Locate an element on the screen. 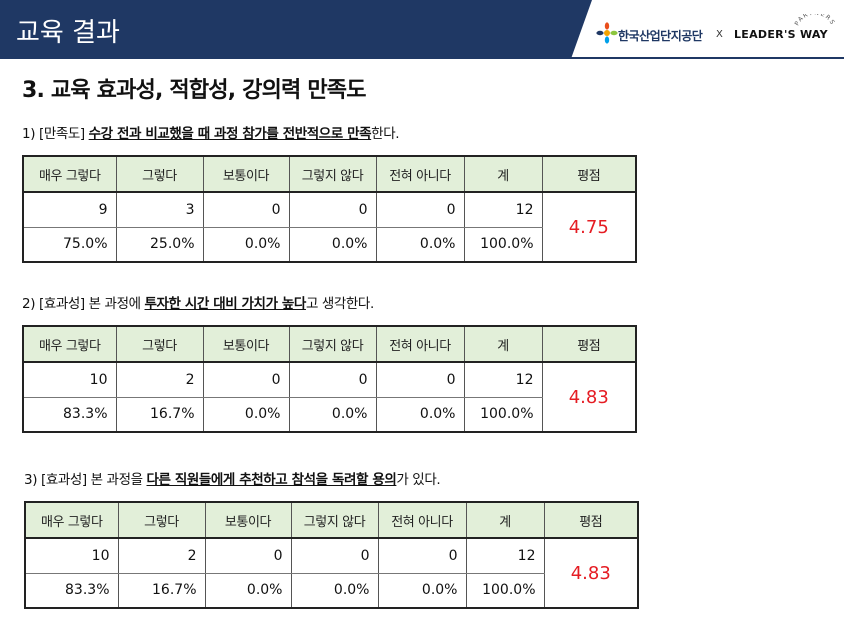  question-suffix: 가 있다. is located at coordinates (418, 480).